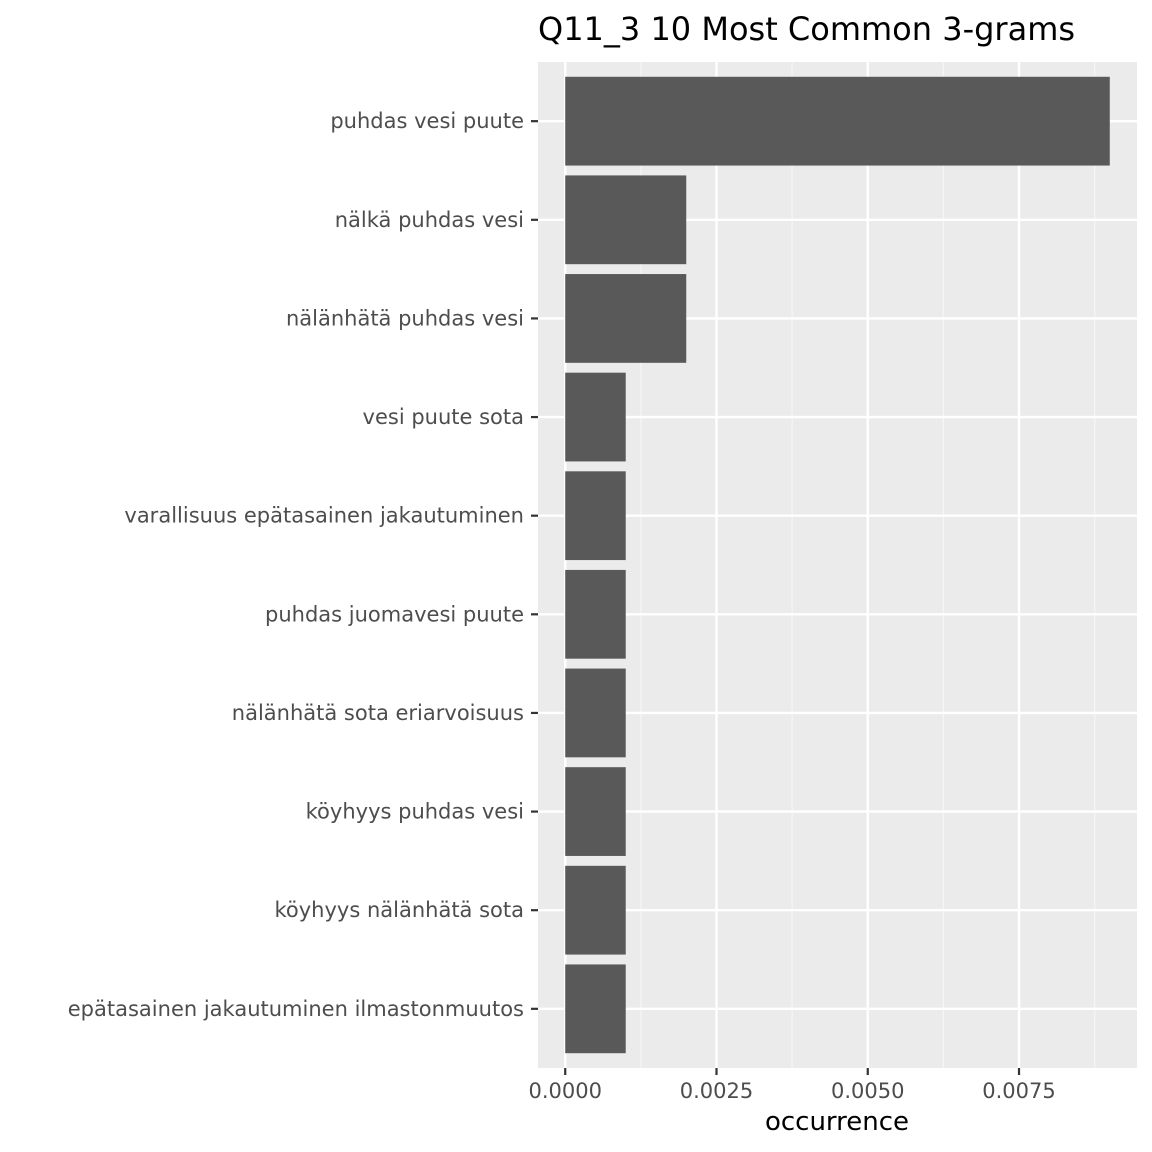 The image size is (1152, 1152). I want to click on y-tick-label: köyhyys puhdas vesi, so click(415, 812).